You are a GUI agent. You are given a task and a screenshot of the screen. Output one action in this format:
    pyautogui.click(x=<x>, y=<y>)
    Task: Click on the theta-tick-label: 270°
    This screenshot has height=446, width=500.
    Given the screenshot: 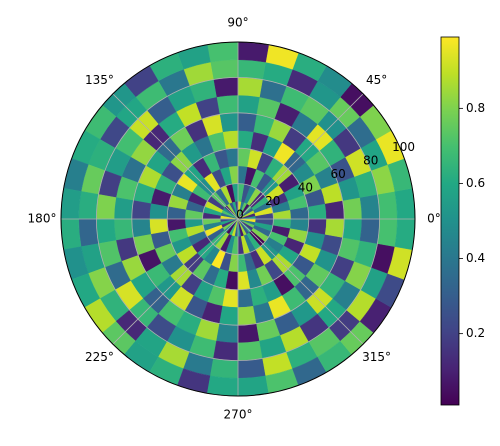 What is the action you would take?
    pyautogui.click(x=238, y=415)
    